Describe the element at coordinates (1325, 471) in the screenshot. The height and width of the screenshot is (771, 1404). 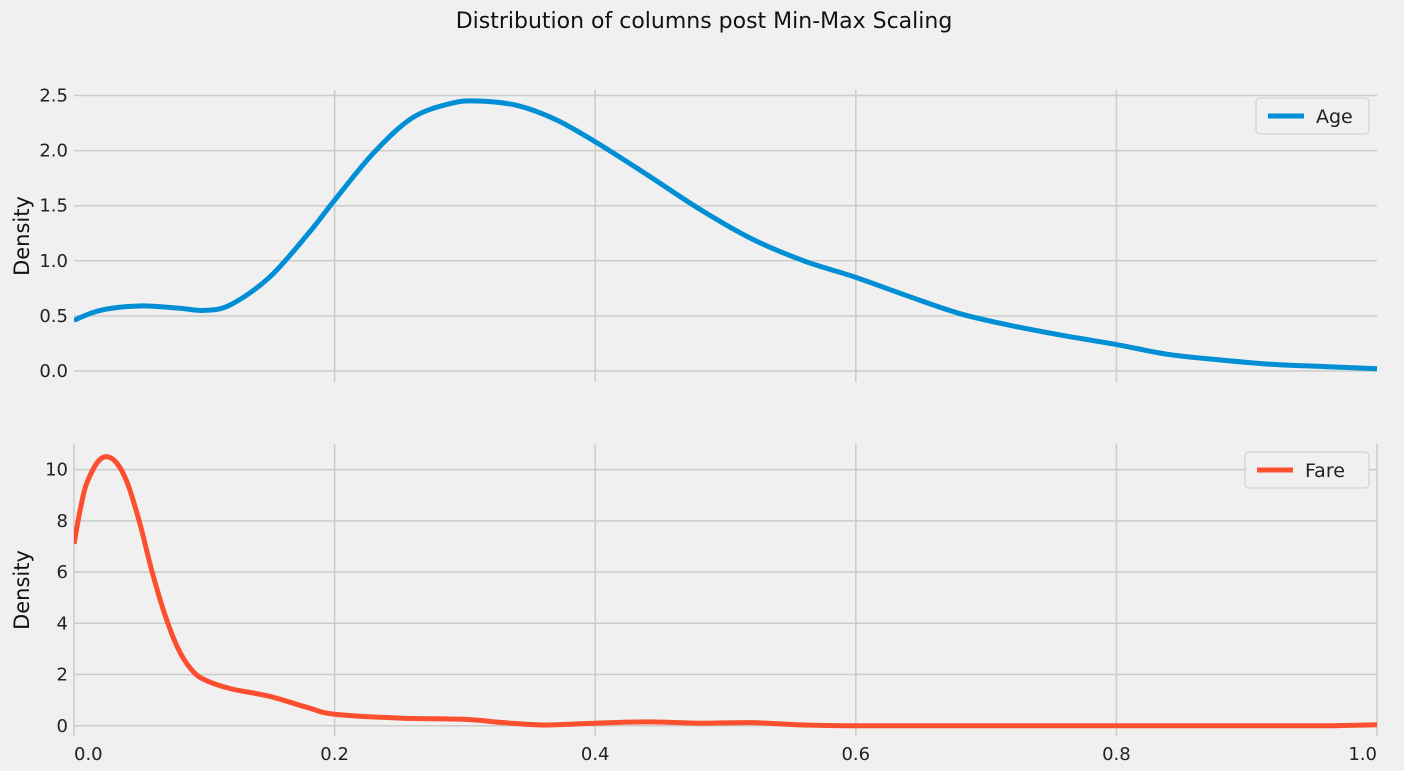
I see `legend-label-fare: Fare` at that location.